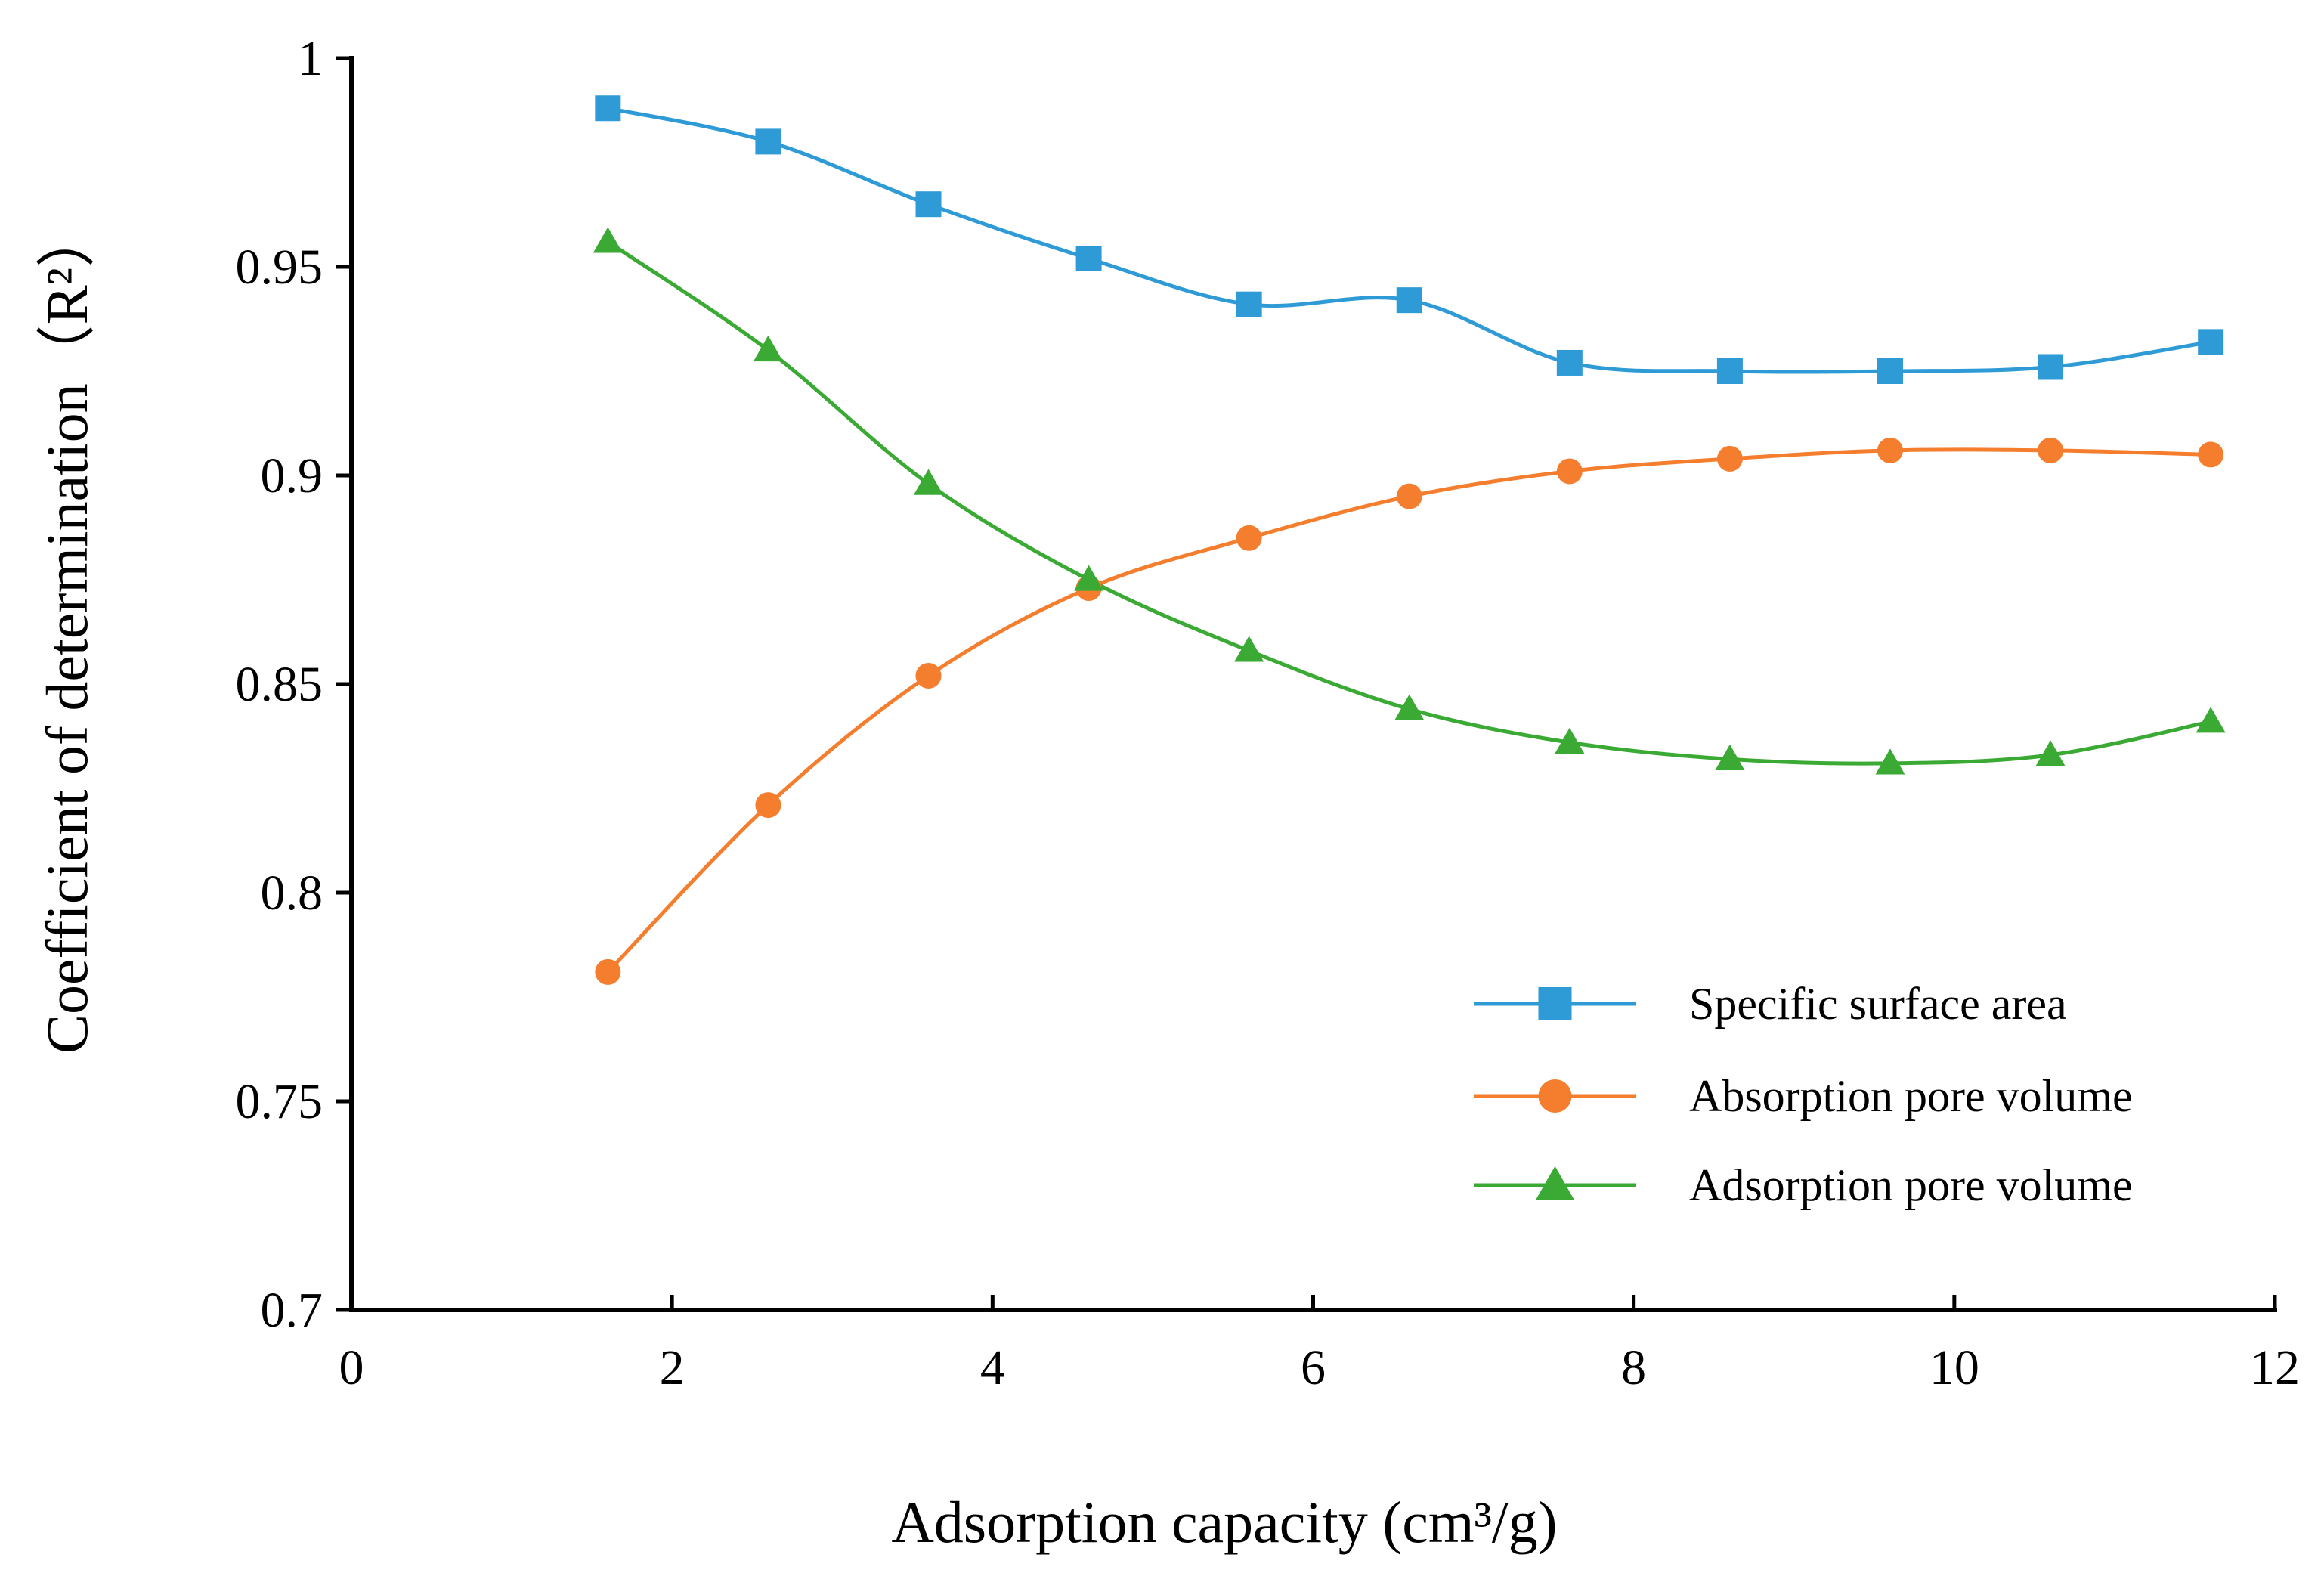 Image resolution: width=2324 pixels, height=1576 pixels. I want to click on x-axis-title: Adsorption capacity (cm³/g), so click(1224, 1522).